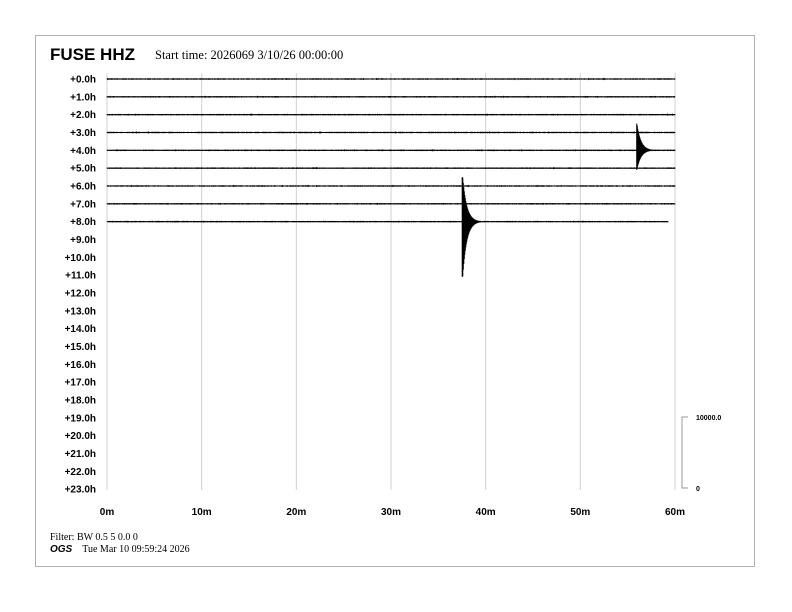 This screenshot has width=792, height=612. What do you see at coordinates (80, 454) in the screenshot?
I see `row-label: +21.0h` at bounding box center [80, 454].